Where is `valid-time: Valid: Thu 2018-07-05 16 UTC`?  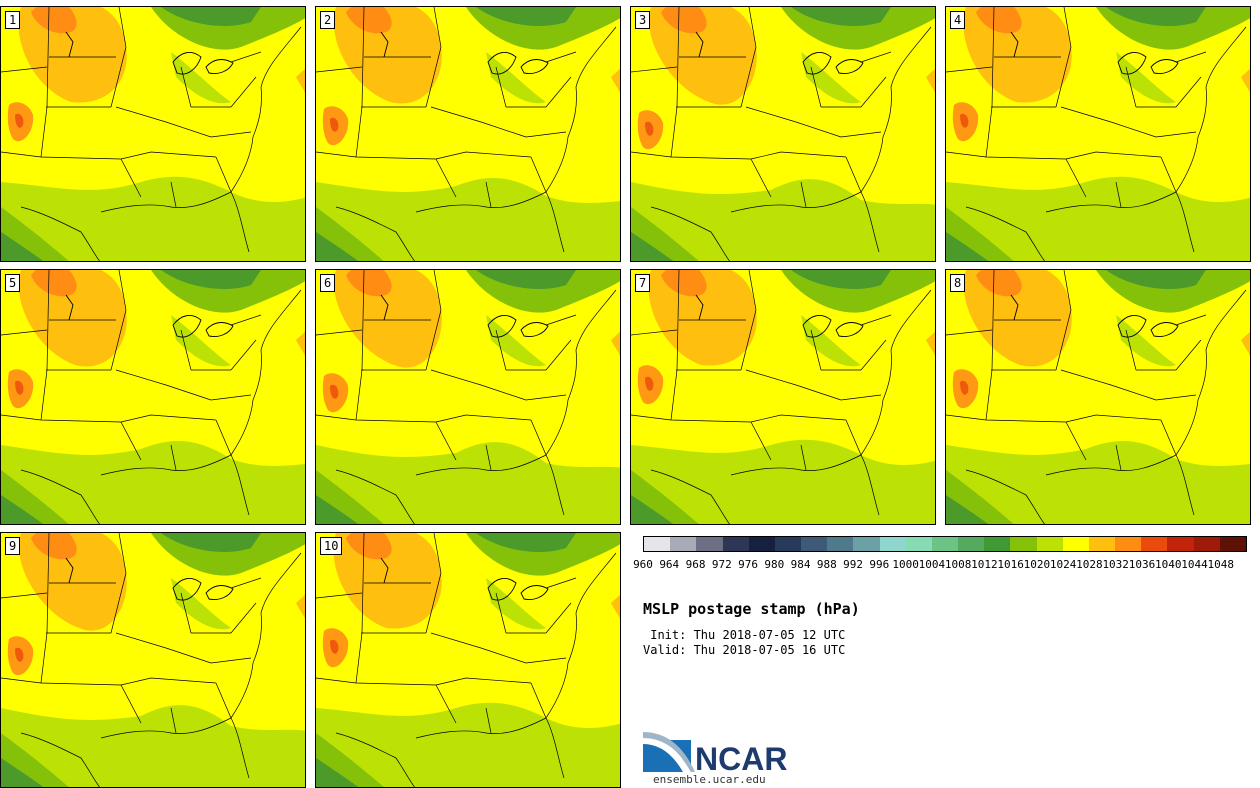
valid-time: Valid: Thu 2018-07-05 16 UTC is located at coordinates (744, 650).